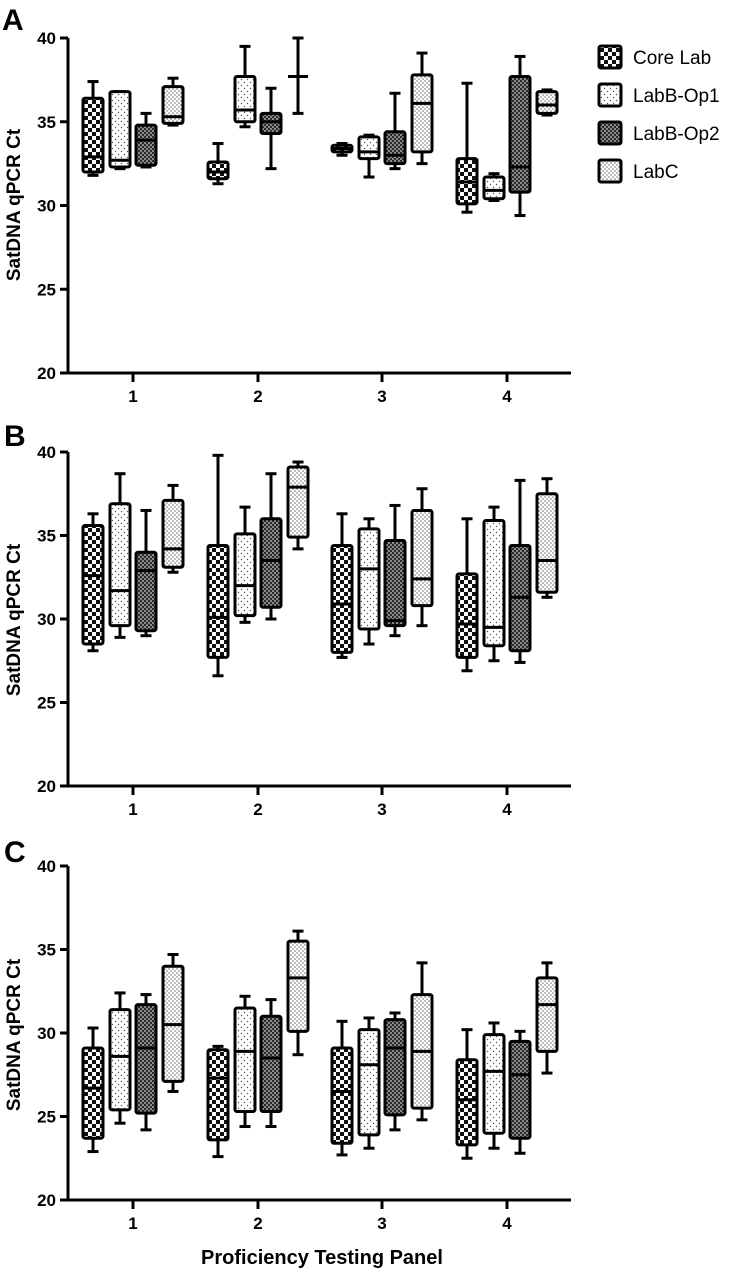  What do you see at coordinates (676, 134) in the screenshot?
I see `legend-label: LabB-Op2` at bounding box center [676, 134].